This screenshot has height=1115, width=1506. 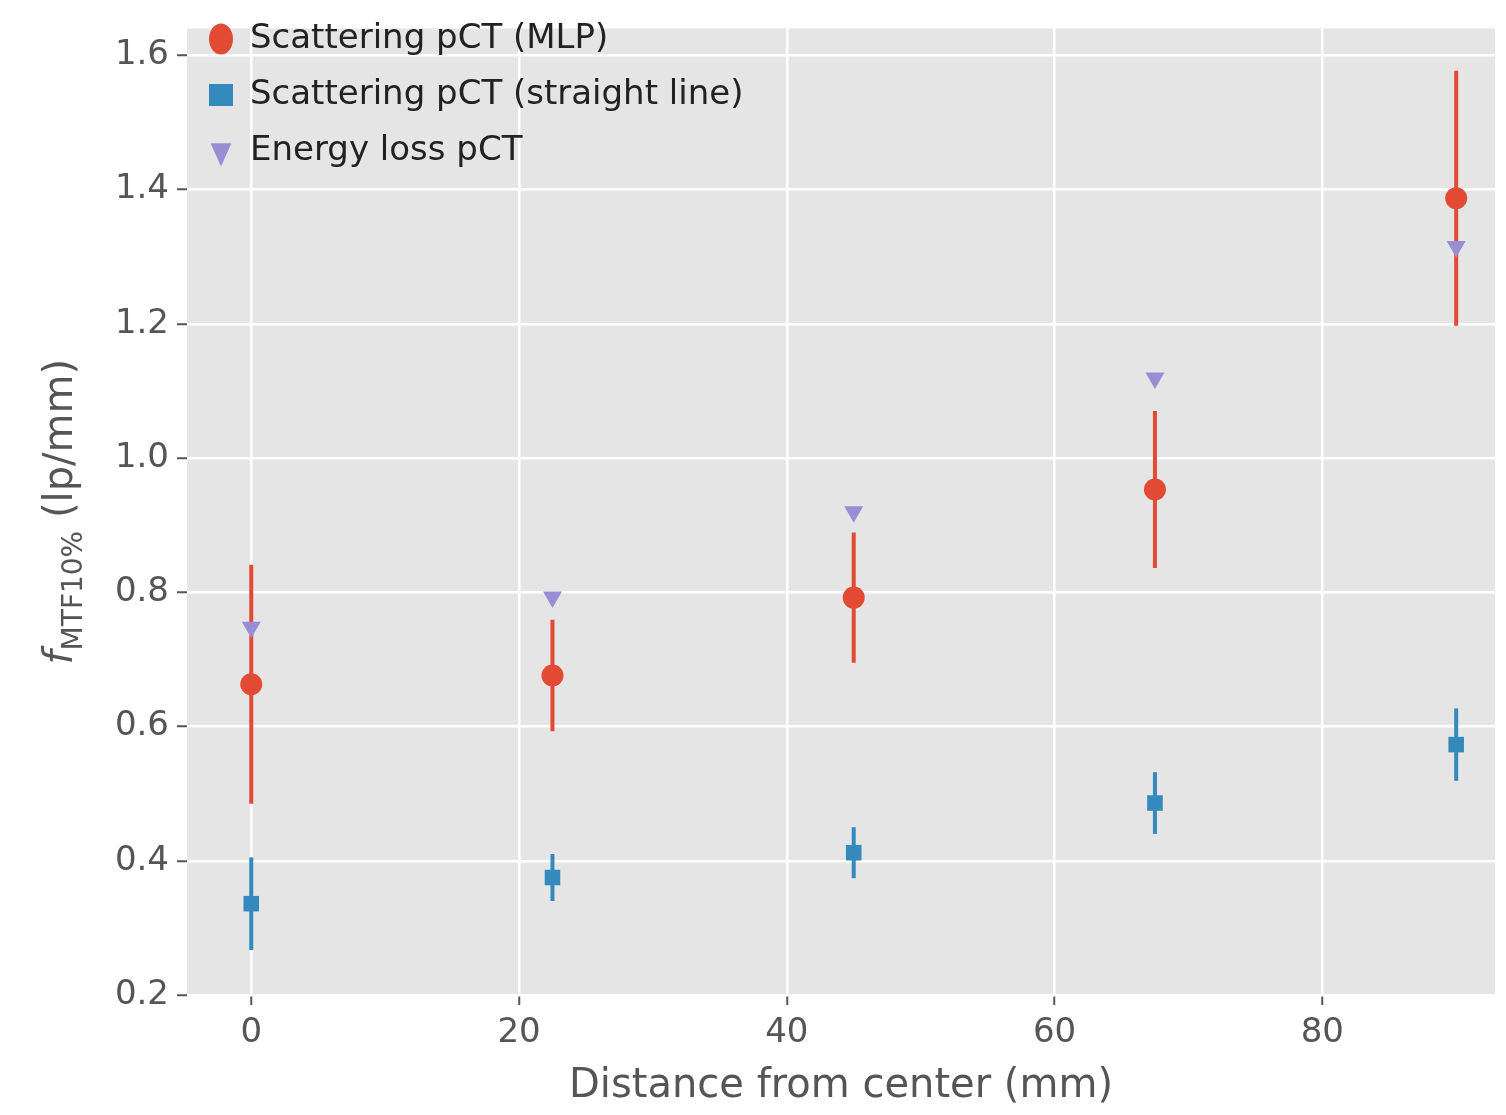 I want to click on y-axis-title: fMTF10% (lp/mm), so click(x=62, y=511).